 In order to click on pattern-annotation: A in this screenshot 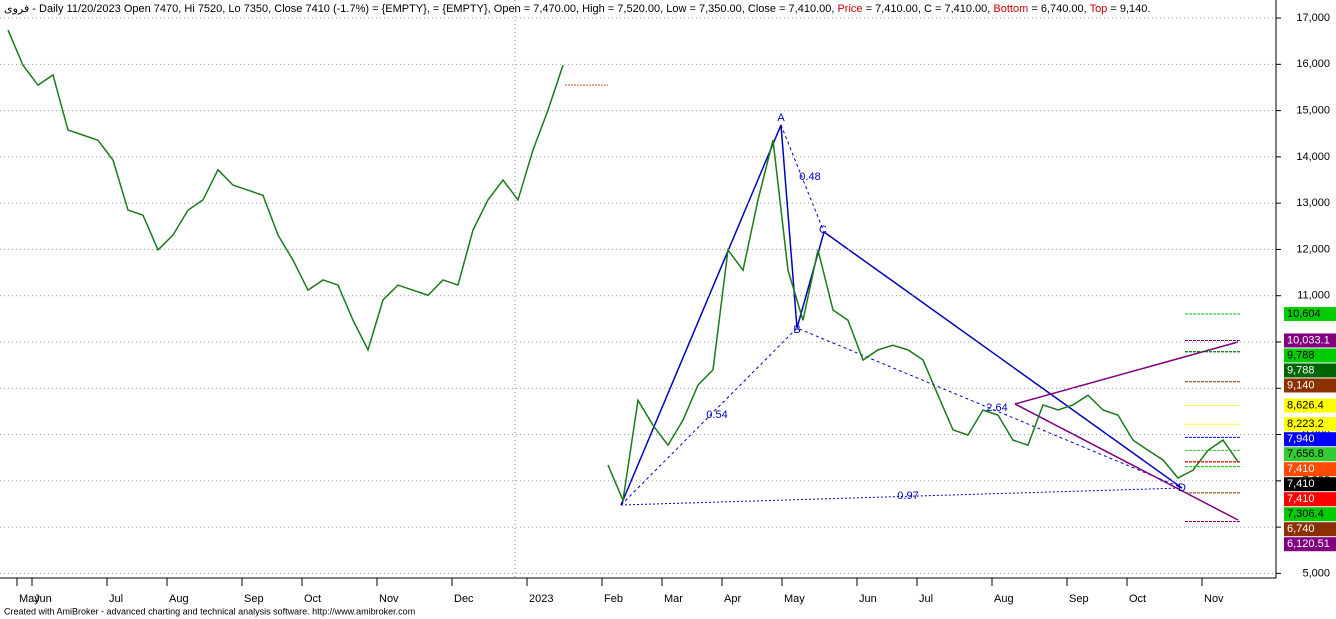, I will do `click(781, 118)`.